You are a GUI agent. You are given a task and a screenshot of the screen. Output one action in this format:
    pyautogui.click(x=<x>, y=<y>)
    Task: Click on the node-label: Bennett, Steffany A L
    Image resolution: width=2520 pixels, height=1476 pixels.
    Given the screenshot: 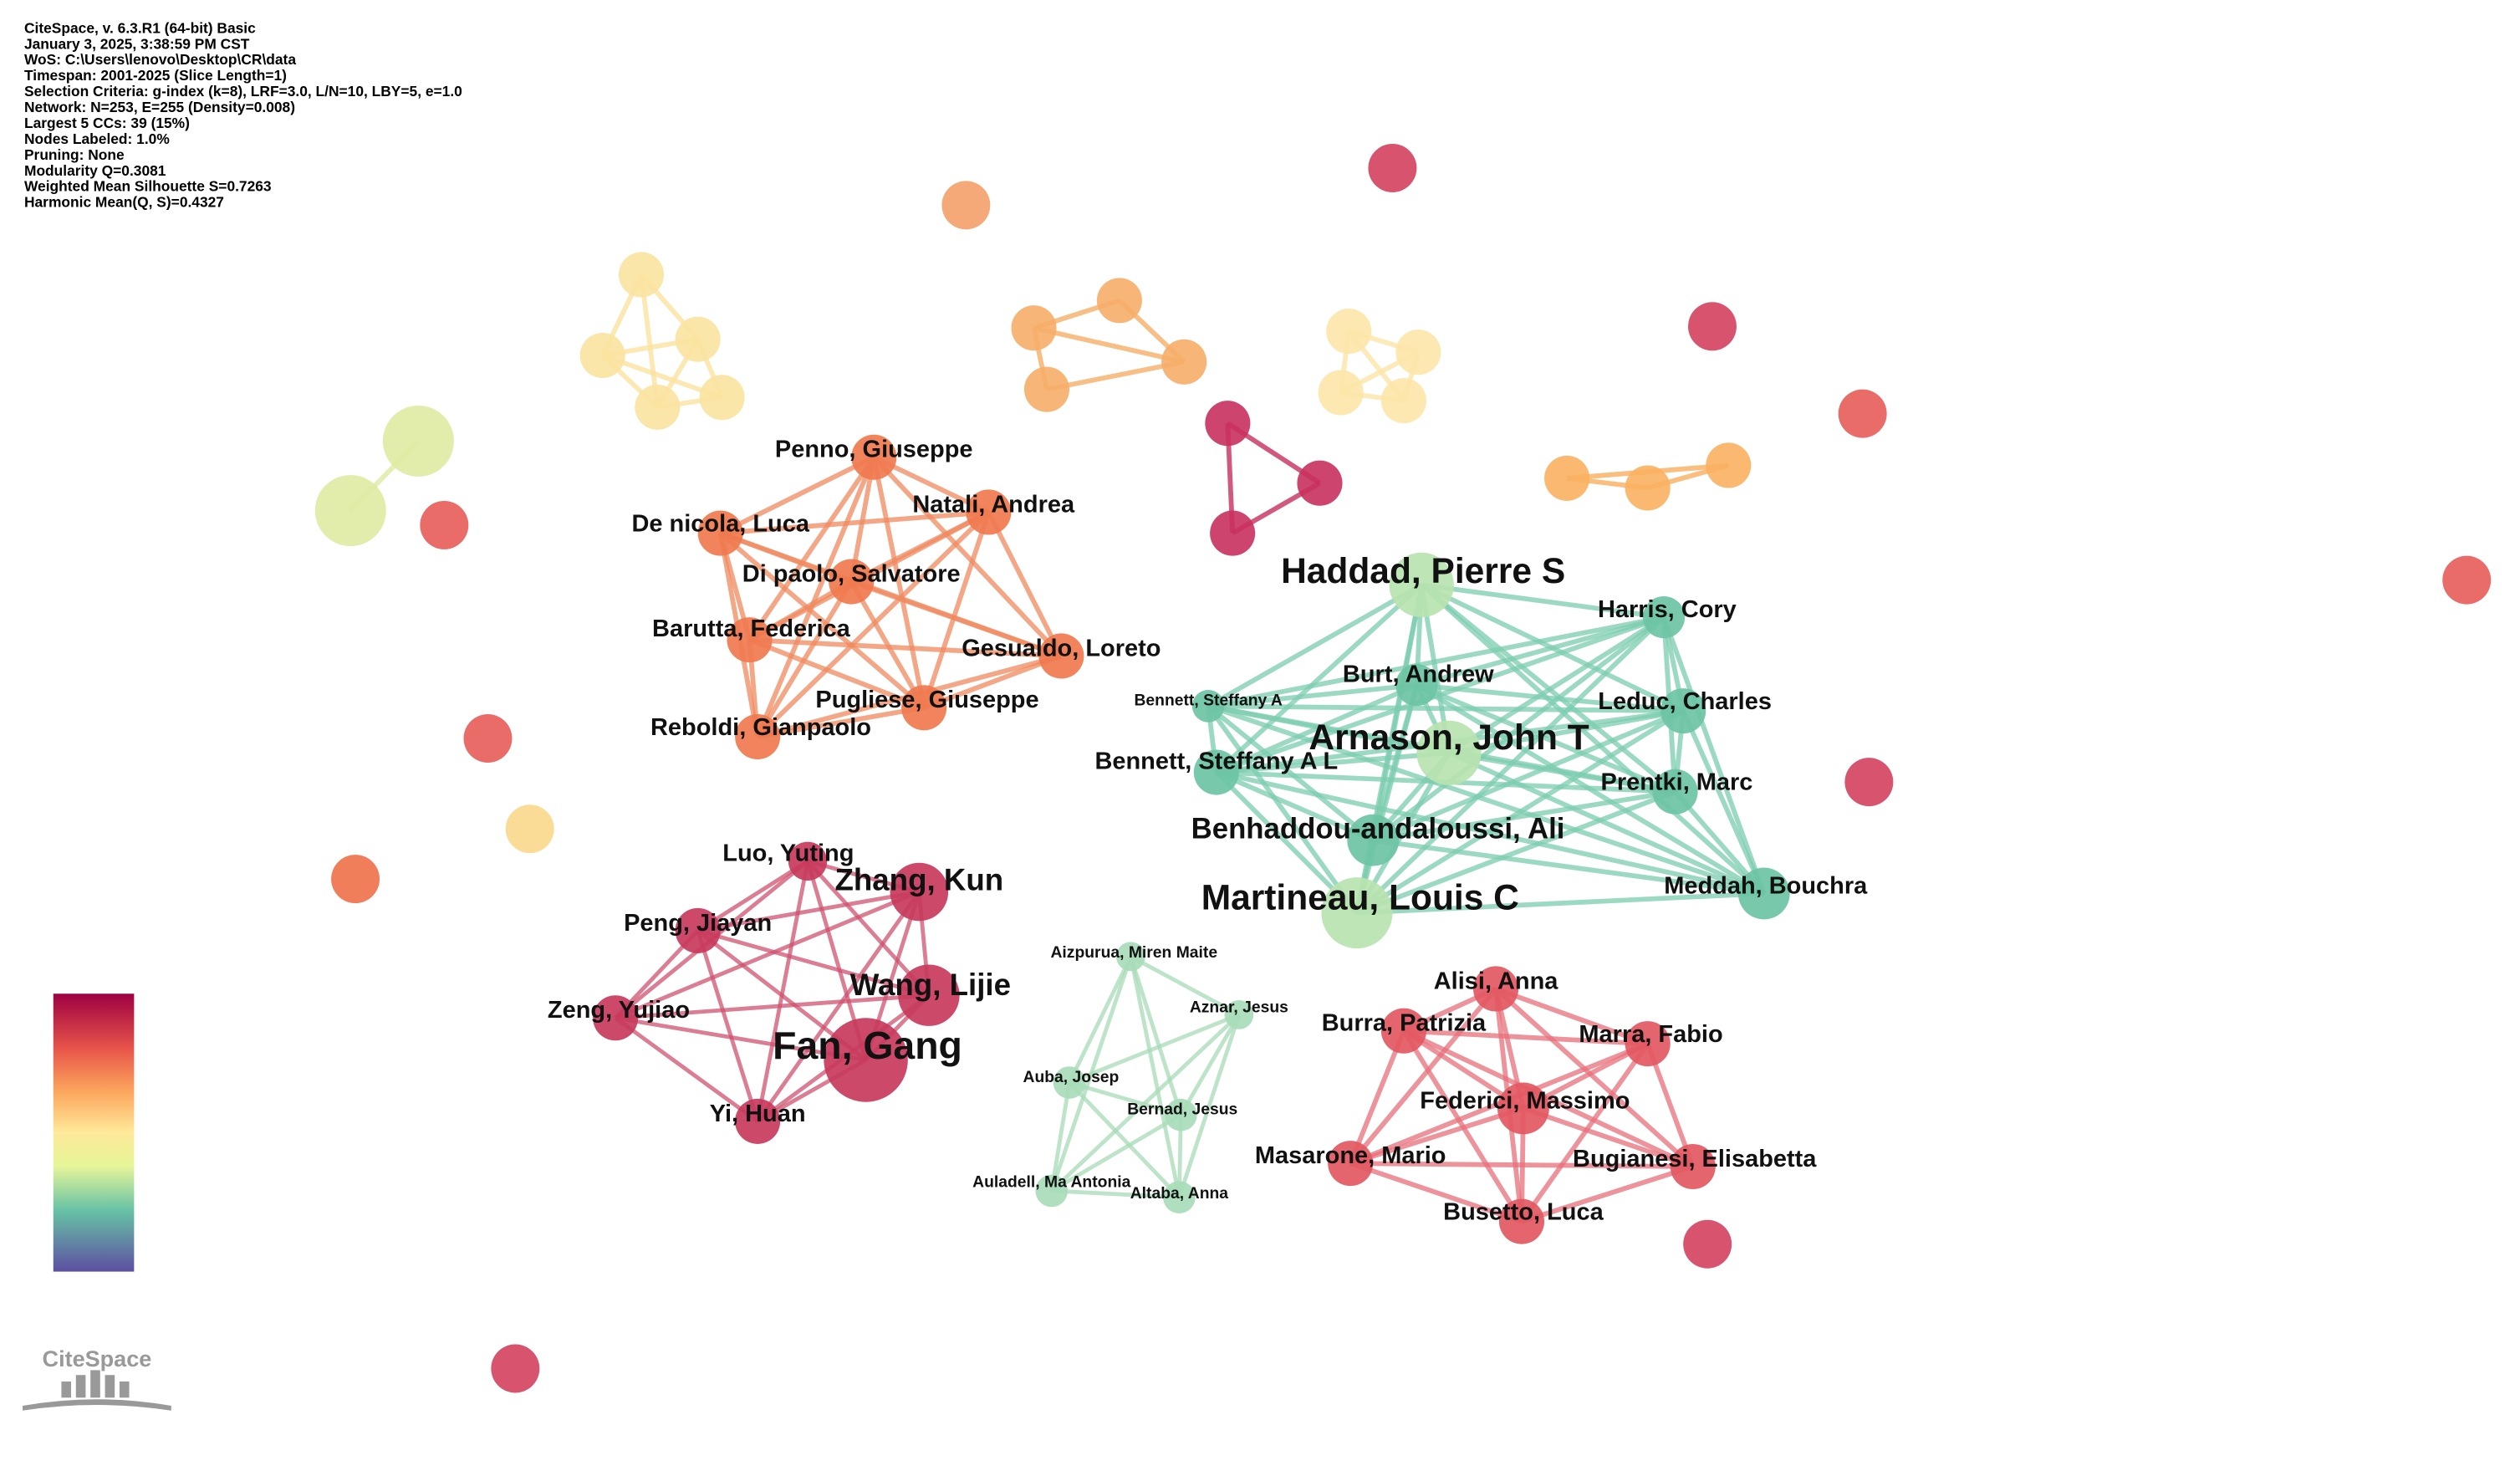 What is the action you would take?
    pyautogui.click(x=1216, y=761)
    